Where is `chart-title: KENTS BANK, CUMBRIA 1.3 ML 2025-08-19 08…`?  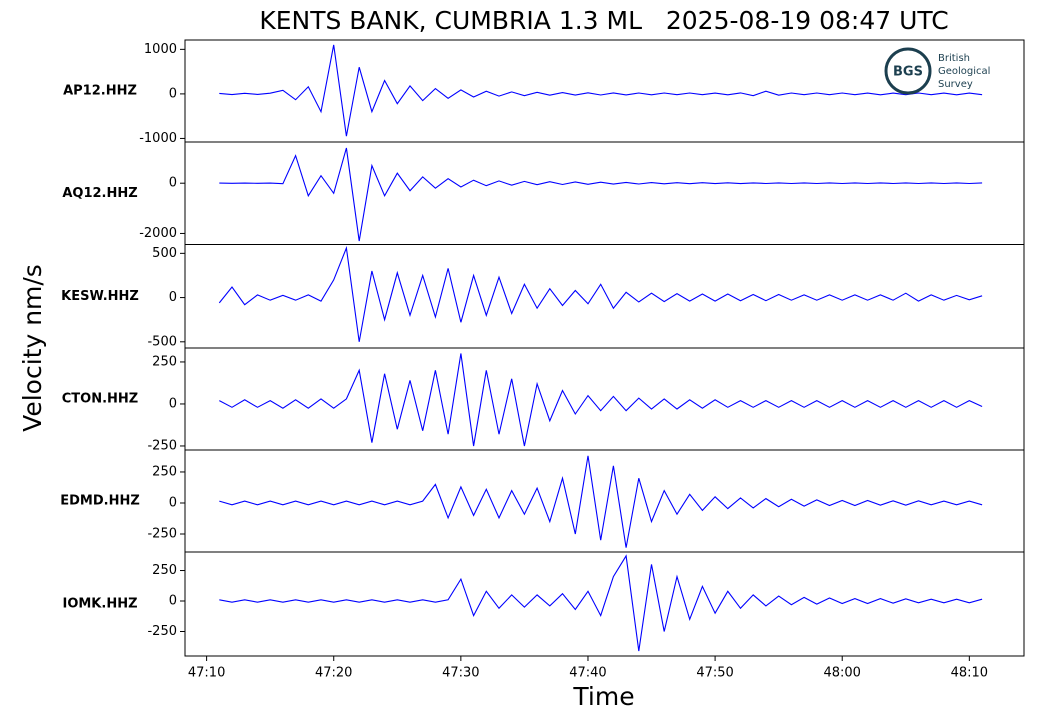 chart-title: KENTS BANK, CUMBRIA 1.3 ML 2025-08-19 08… is located at coordinates (603, 20).